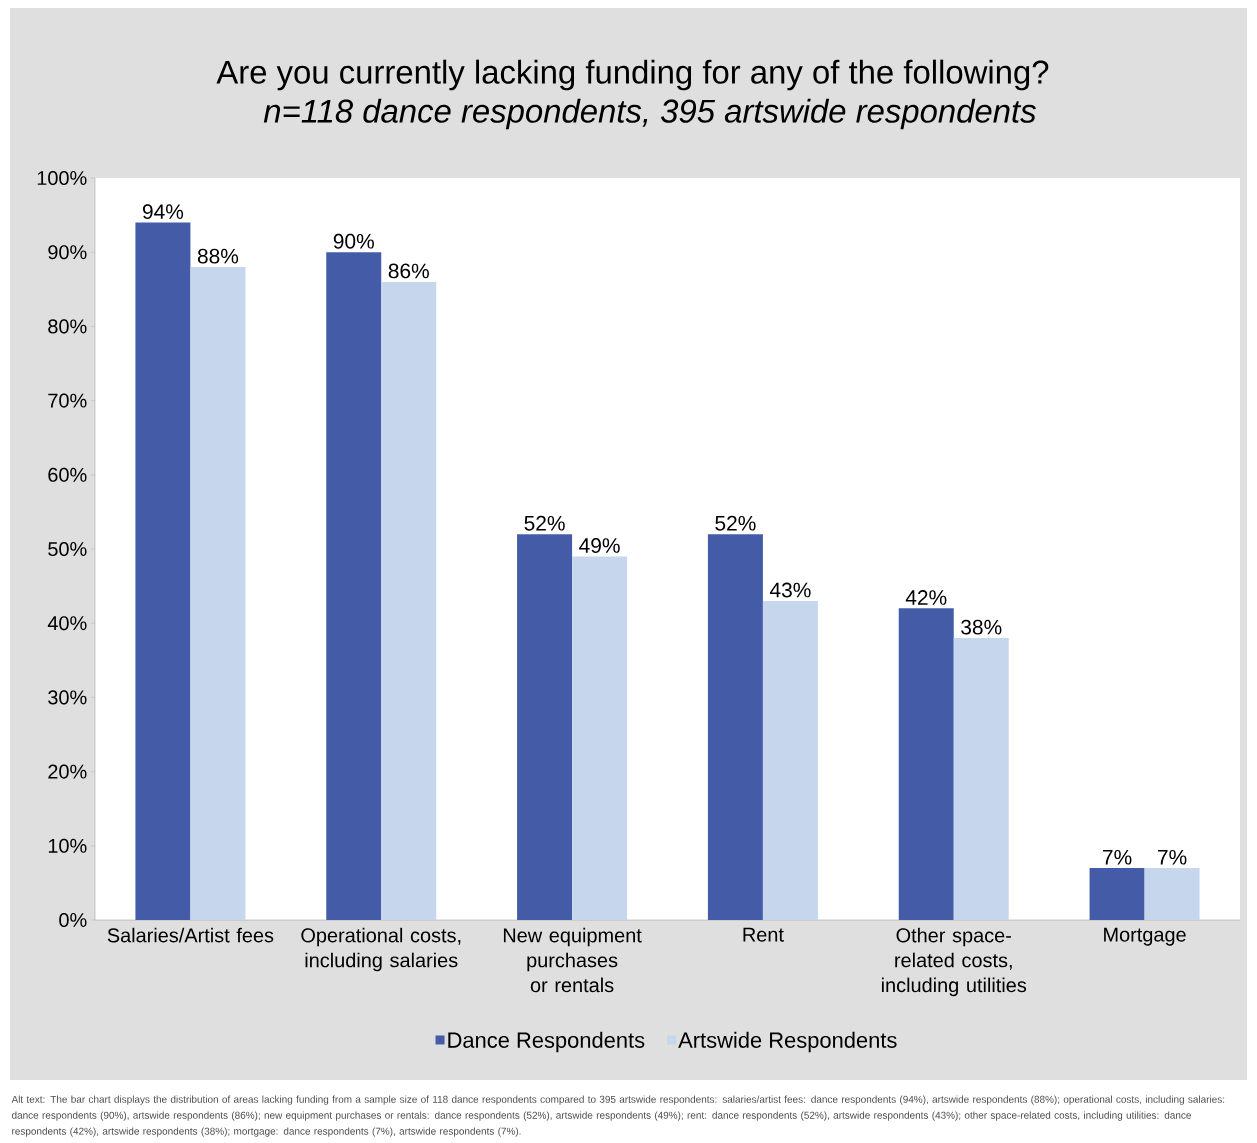 This screenshot has height=1143, width=1257. What do you see at coordinates (599, 545) in the screenshot?
I see `data-label: 49%` at bounding box center [599, 545].